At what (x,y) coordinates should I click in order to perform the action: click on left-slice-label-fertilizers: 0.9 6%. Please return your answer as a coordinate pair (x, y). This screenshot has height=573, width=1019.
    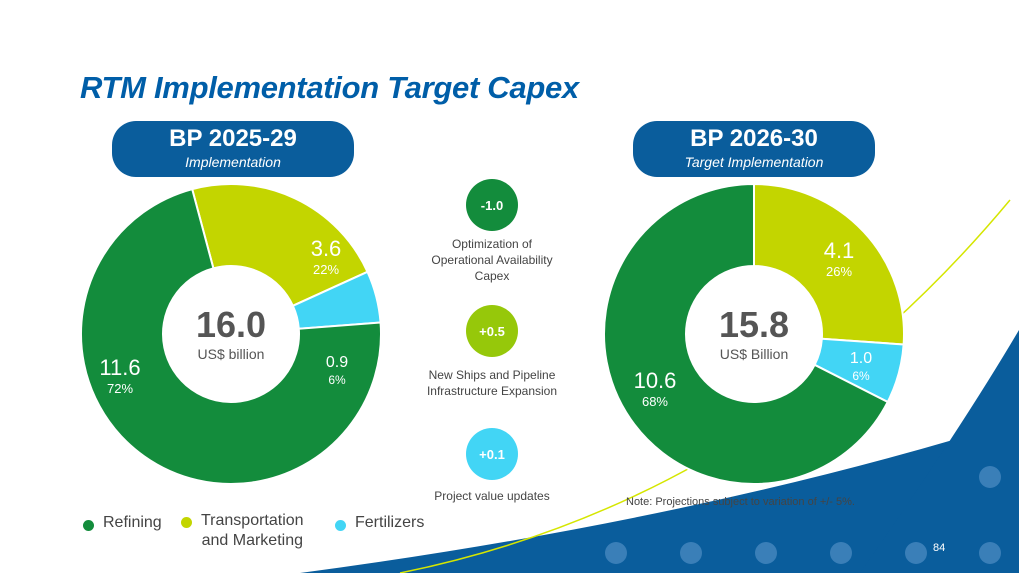
    Looking at the image, I should click on (337, 371).